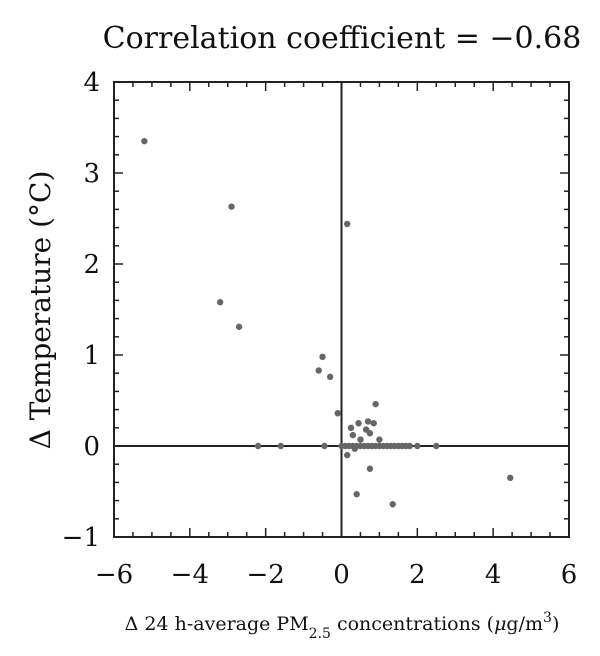 This screenshot has height=656, width=600. What do you see at coordinates (81, 538) in the screenshot?
I see `y-tick-label: −1` at bounding box center [81, 538].